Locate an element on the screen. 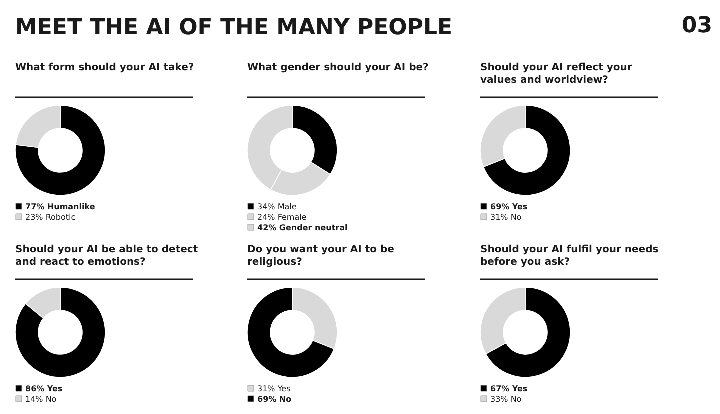  legend-label: 14% No is located at coordinates (41, 399).